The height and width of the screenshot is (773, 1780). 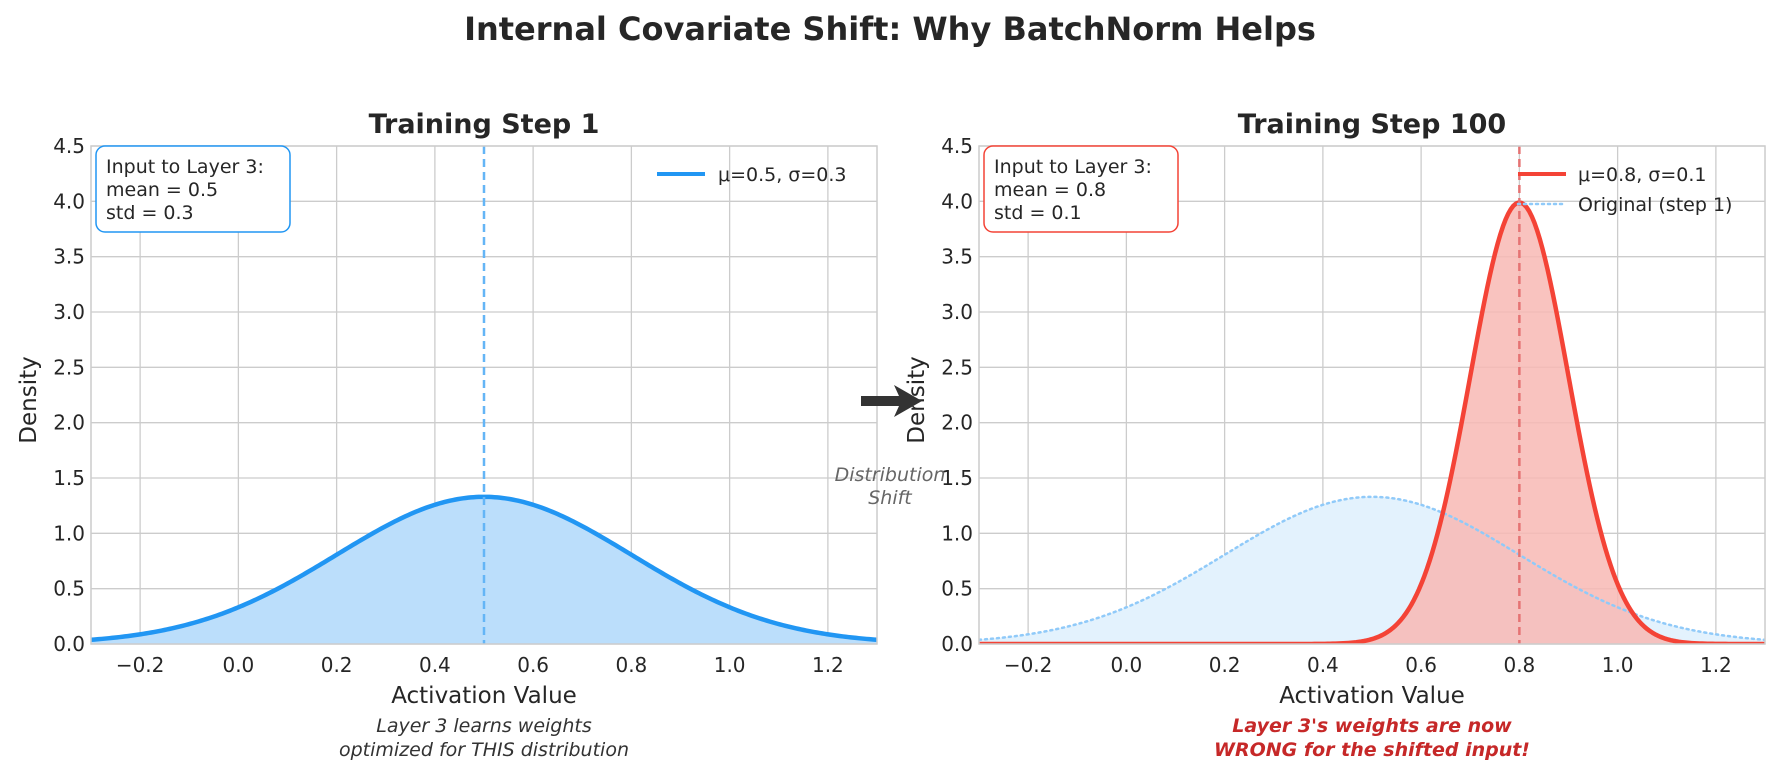 What do you see at coordinates (1642, 175) in the screenshot?
I see `panel-2-legend-label-1: μ=0.8, σ=0.1` at bounding box center [1642, 175].